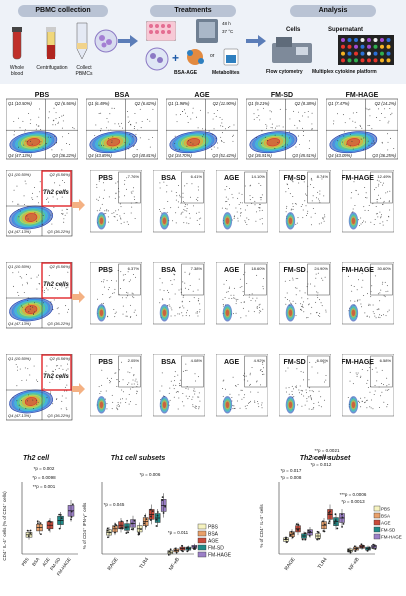 The width and height of the screenshot is (406, 596). Describe the element at coordinates (195, 57) in the screenshot. I see `bsa-age-icon` at that location.